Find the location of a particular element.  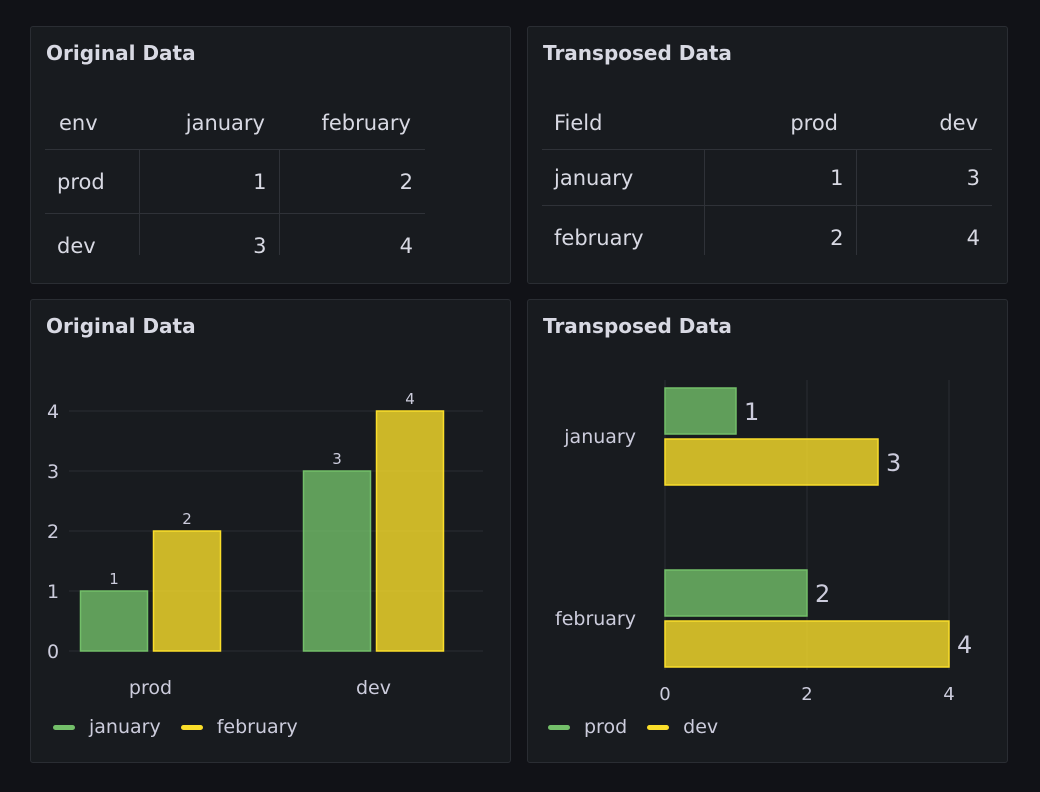

table-header-row: env january february is located at coordinates (235, 123).